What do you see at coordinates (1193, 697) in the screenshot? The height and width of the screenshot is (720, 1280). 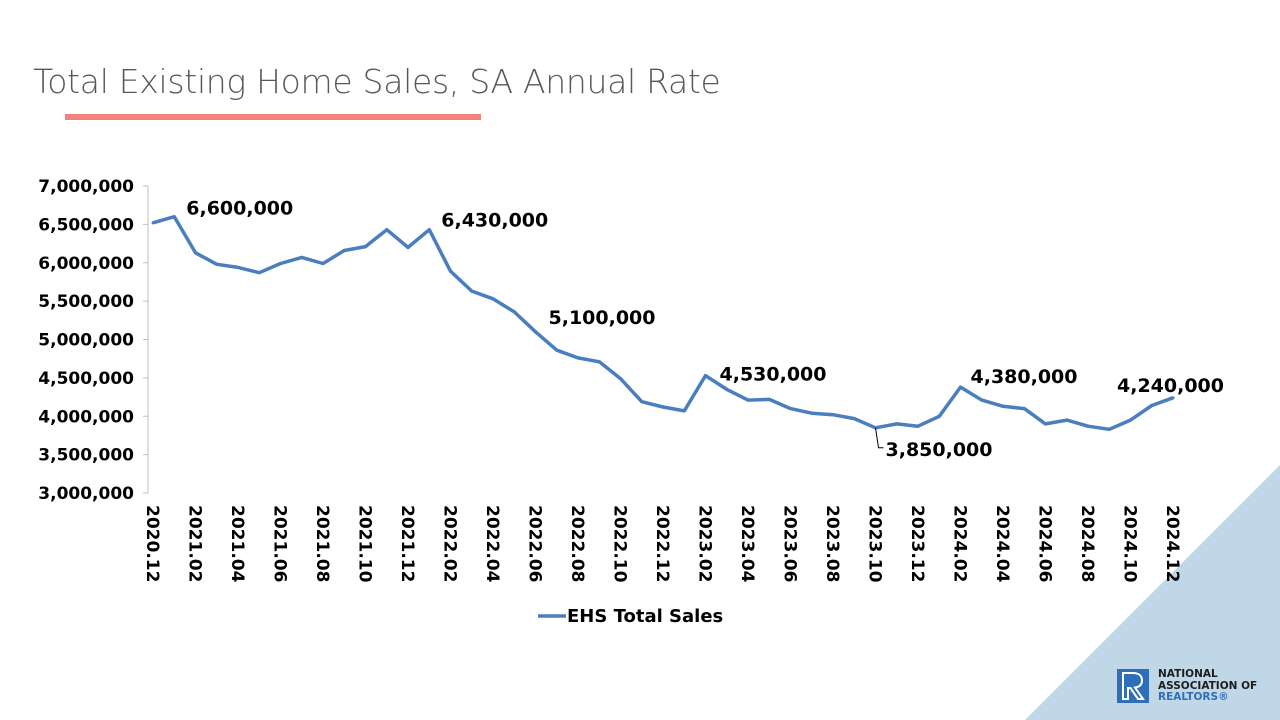 I see `logo-line-3: REALTORS®` at bounding box center [1193, 697].